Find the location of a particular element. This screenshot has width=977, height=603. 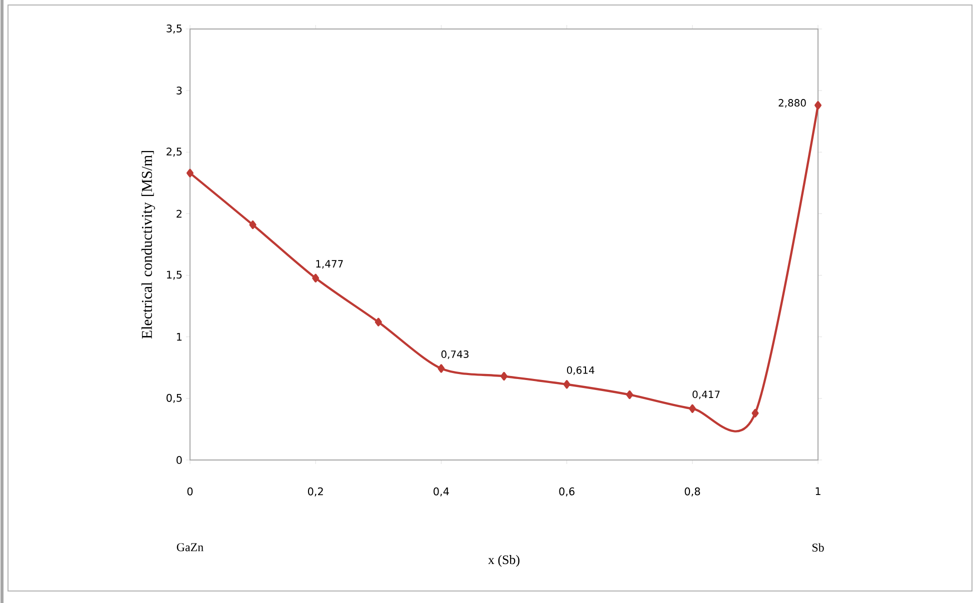

y-tick-label: 0 is located at coordinates (179, 460).